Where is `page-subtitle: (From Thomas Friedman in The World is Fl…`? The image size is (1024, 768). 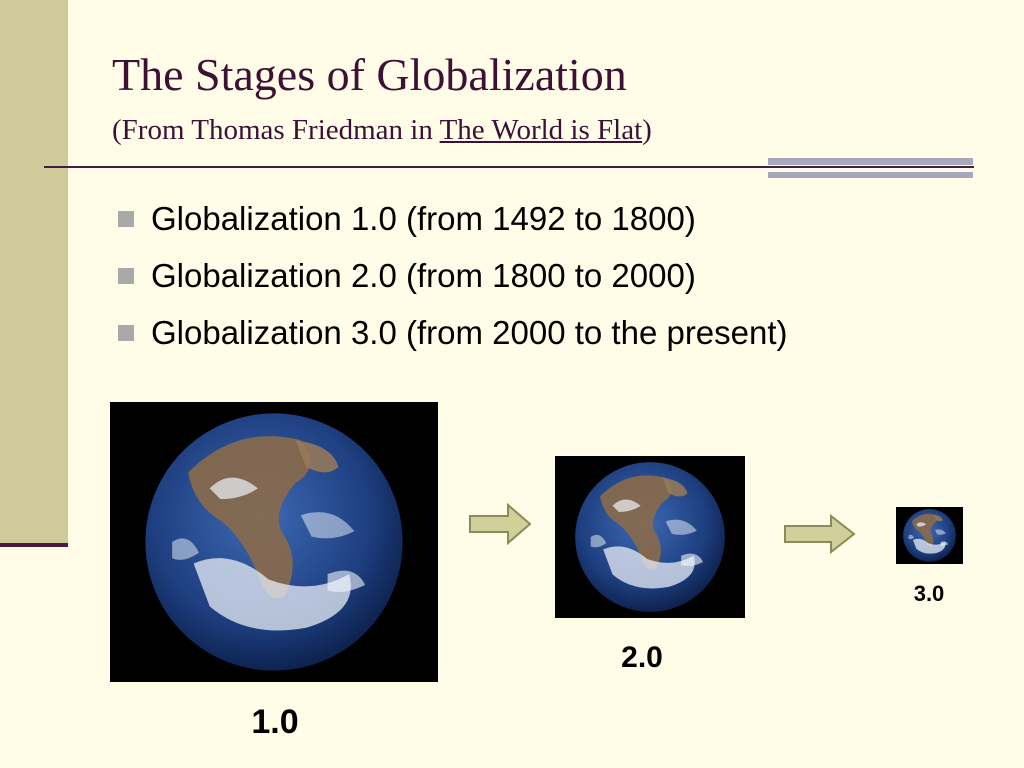
page-subtitle: (From Thomas Friedman in The World is Fl… is located at coordinates (382, 130).